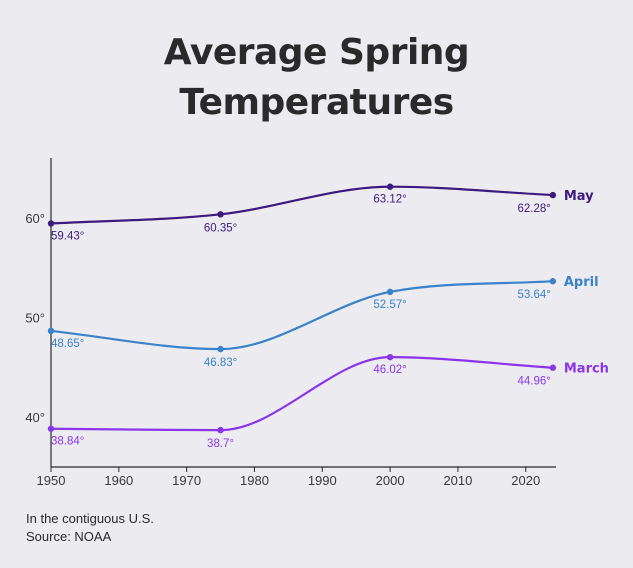 The width and height of the screenshot is (633, 568). I want to click on data-label-april-2000: 52.57°, so click(389, 305).